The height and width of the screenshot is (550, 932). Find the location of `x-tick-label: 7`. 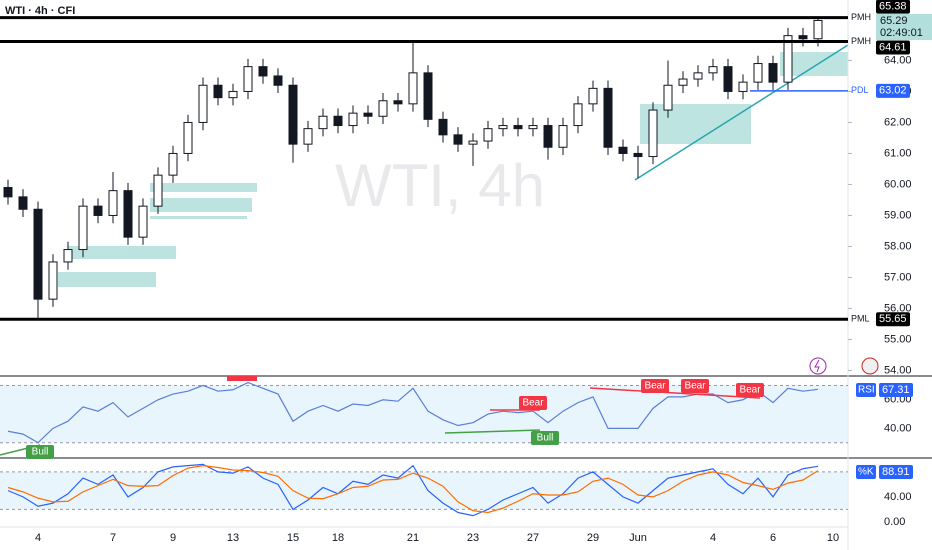

x-tick-label: 7 is located at coordinates (113, 538).